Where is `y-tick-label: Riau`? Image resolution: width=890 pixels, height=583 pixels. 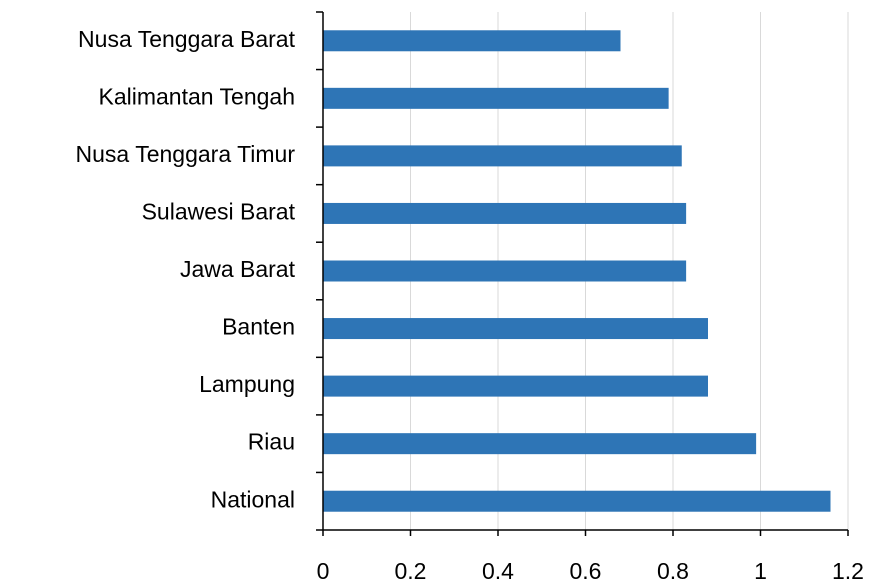
y-tick-label: Riau is located at coordinates (271, 442).